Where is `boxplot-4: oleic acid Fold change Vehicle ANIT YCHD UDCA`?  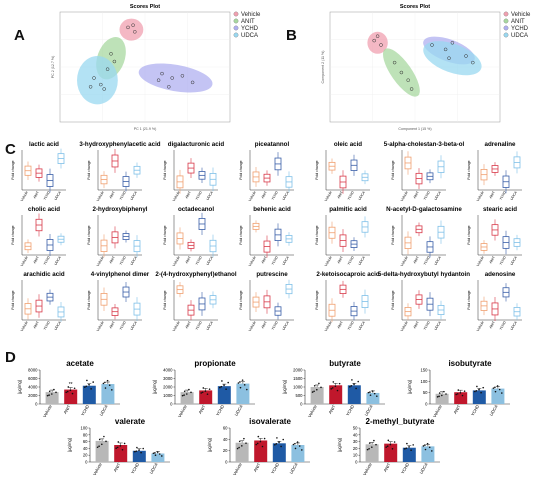 boxplot-4: oleic acid Fold change Vehicle ANIT YCHD UDCA is located at coordinates (342, 171).